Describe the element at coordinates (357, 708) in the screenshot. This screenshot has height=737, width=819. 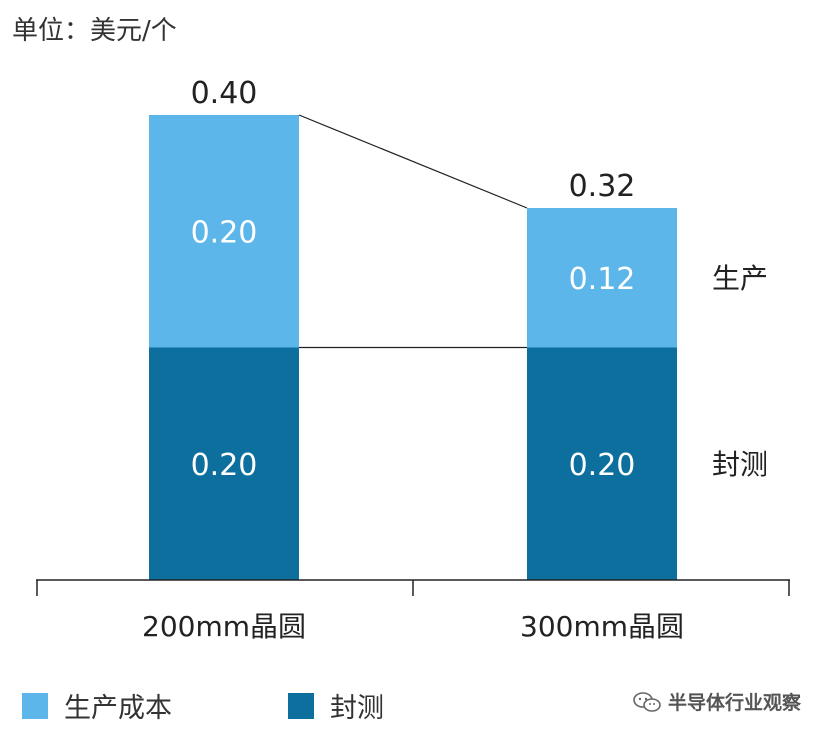
I see `legend-label-packaging: 封测` at that location.